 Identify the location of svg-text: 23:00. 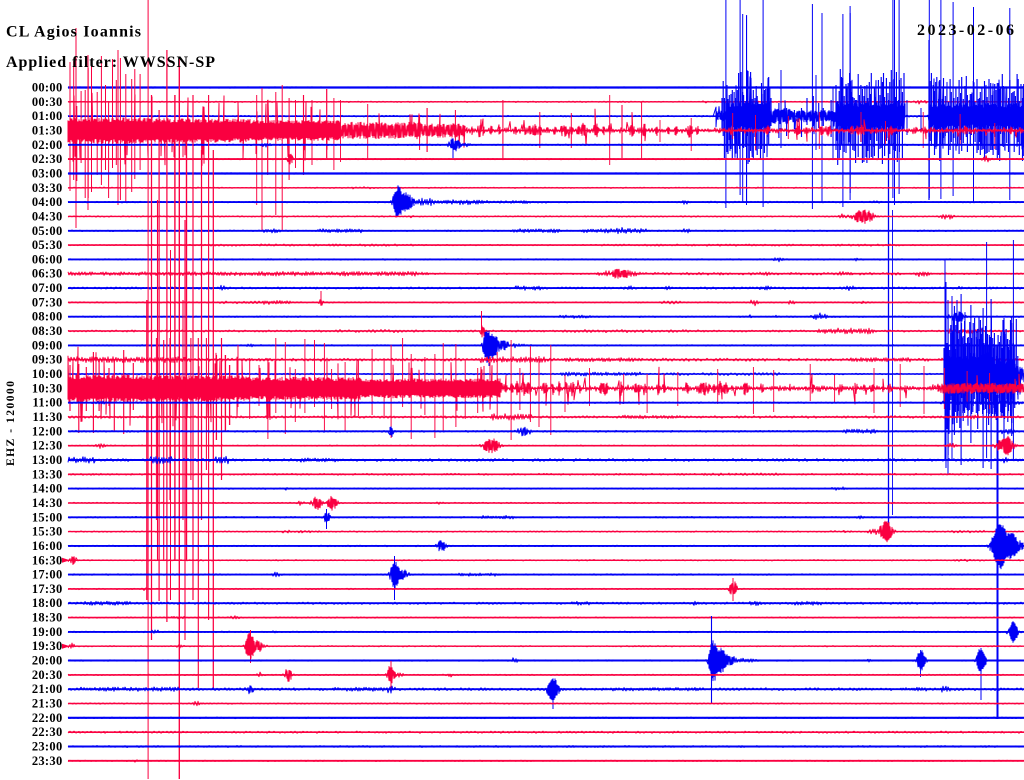
(47, 747).